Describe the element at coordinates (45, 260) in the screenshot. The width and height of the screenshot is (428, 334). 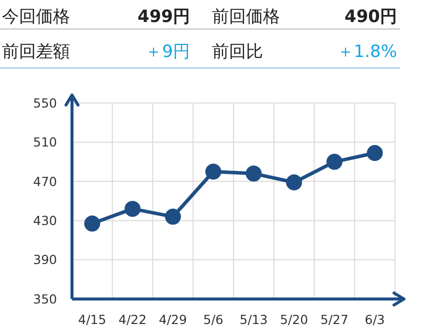
I see `y-tick-label: 390` at that location.